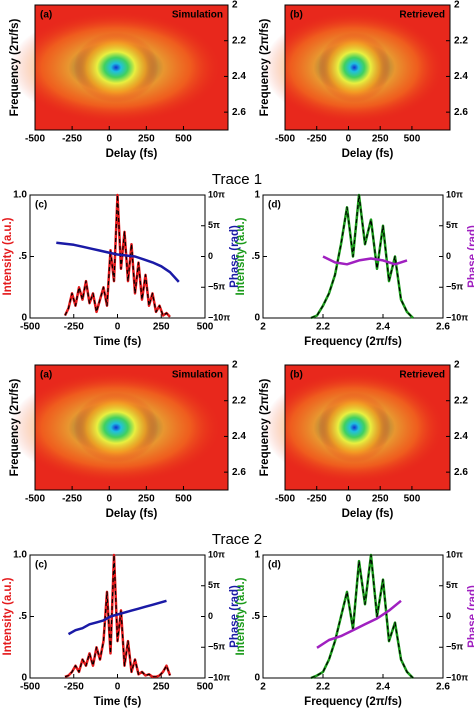  What do you see at coordinates (365, 260) in the screenshot?
I see `phase-line` at bounding box center [365, 260].